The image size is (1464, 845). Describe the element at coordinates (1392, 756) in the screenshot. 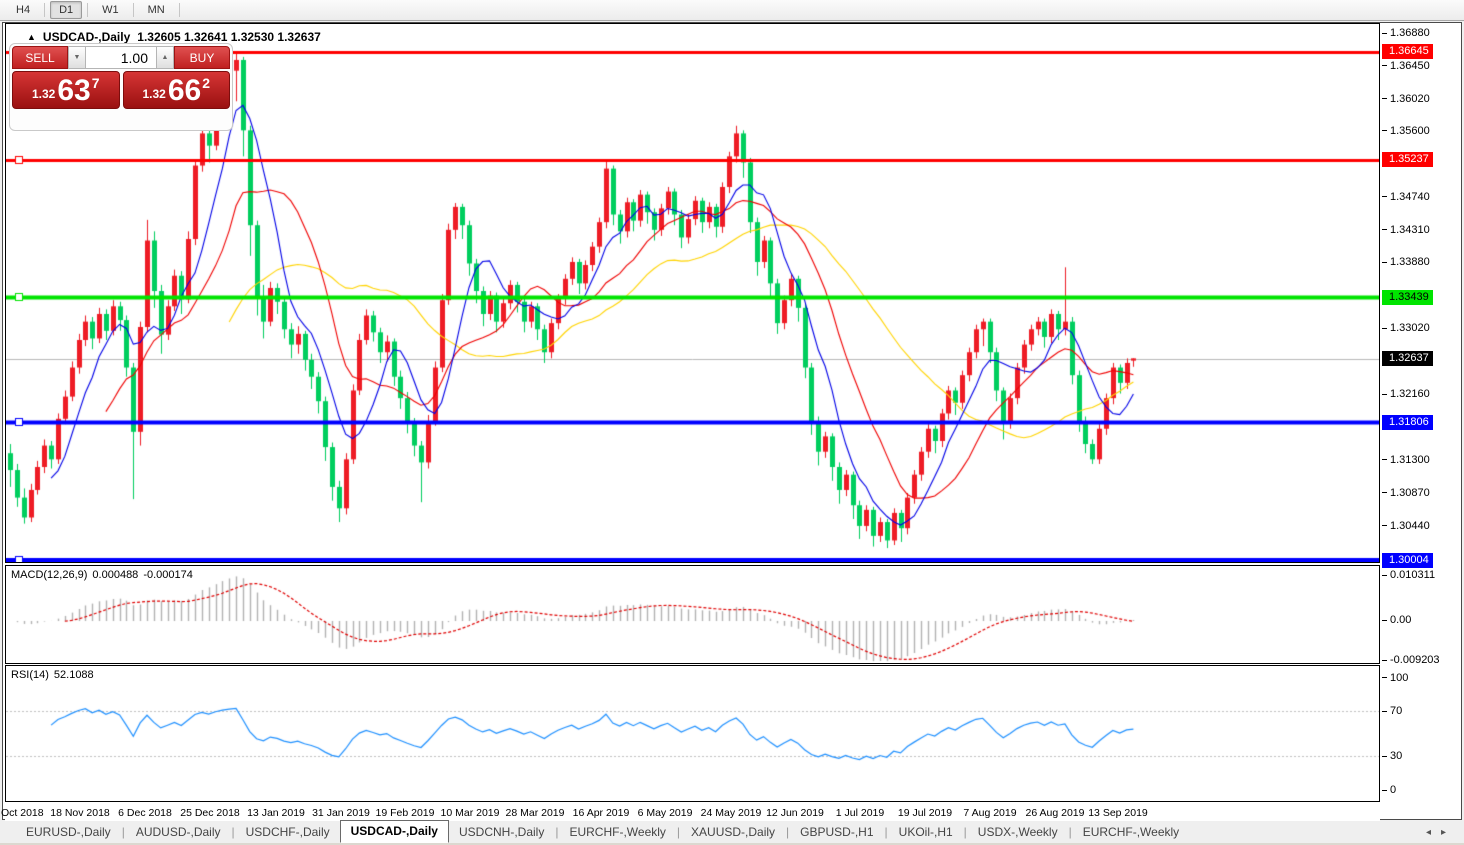

I see `rsi-scale-label: 30` at that location.